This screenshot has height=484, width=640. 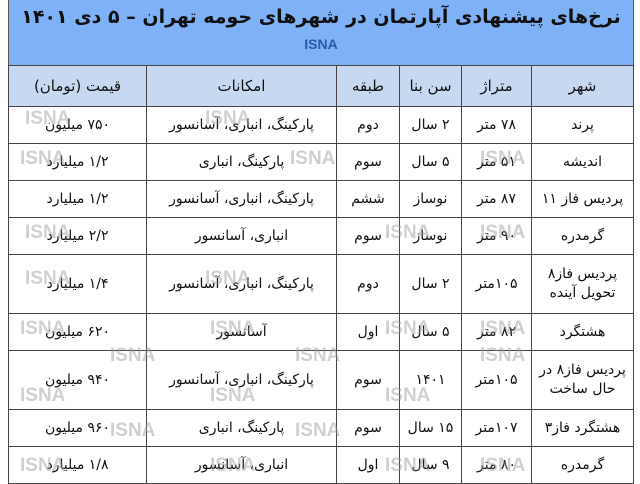 What do you see at coordinates (582, 332) in the screenshot?
I see `cell-city: هشتگرد` at bounding box center [582, 332].